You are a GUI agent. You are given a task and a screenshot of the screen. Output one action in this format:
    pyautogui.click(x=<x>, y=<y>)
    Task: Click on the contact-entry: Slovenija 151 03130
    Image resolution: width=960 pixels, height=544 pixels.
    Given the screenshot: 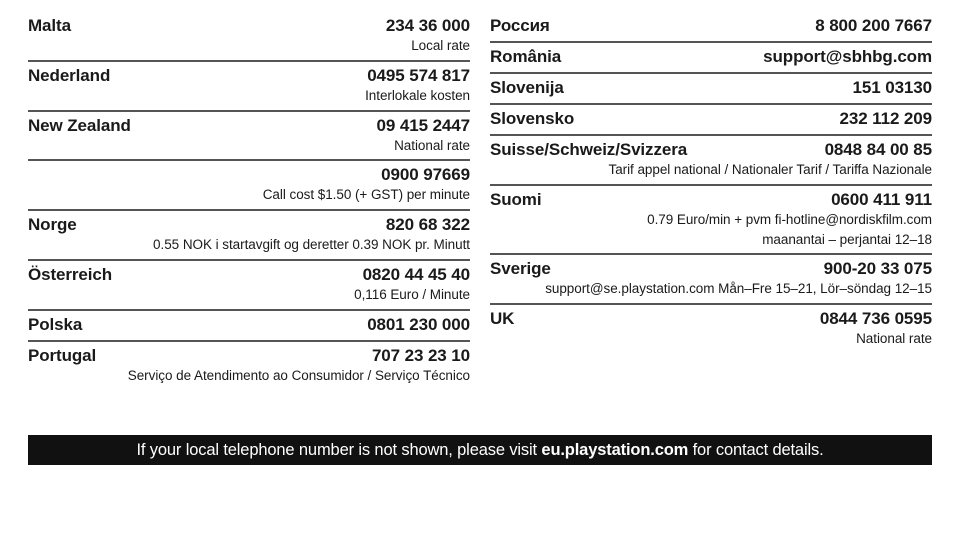 What is the action you would take?
    pyautogui.click(x=711, y=87)
    